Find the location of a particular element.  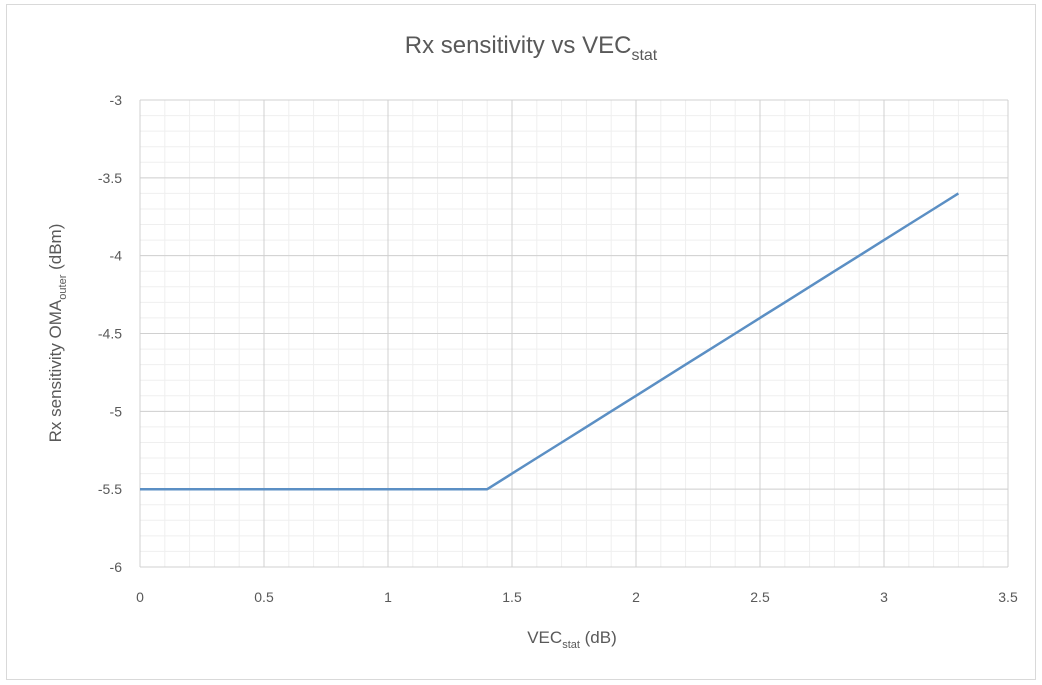

x-tick-label: 1.5 is located at coordinates (512, 597).